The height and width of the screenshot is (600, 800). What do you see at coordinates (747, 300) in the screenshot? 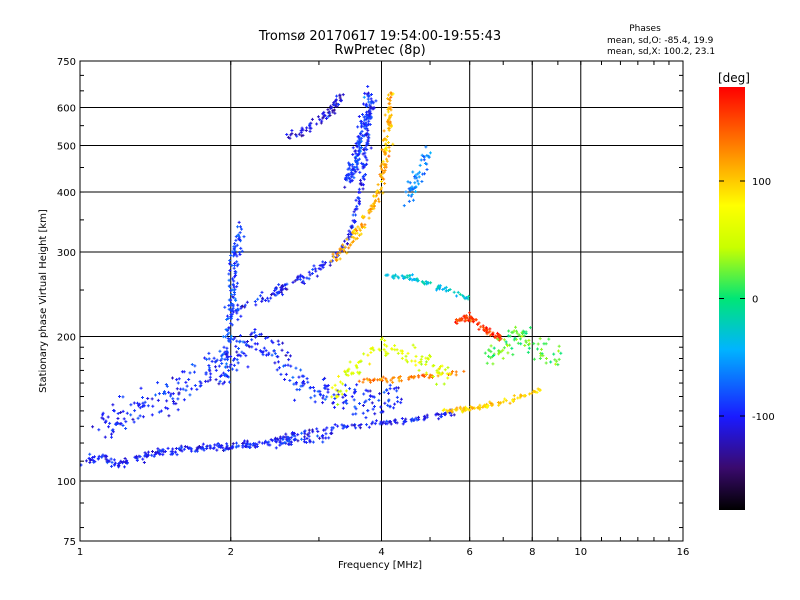
I see `colorbar-ticks: 100 0 -100` at bounding box center [747, 300].